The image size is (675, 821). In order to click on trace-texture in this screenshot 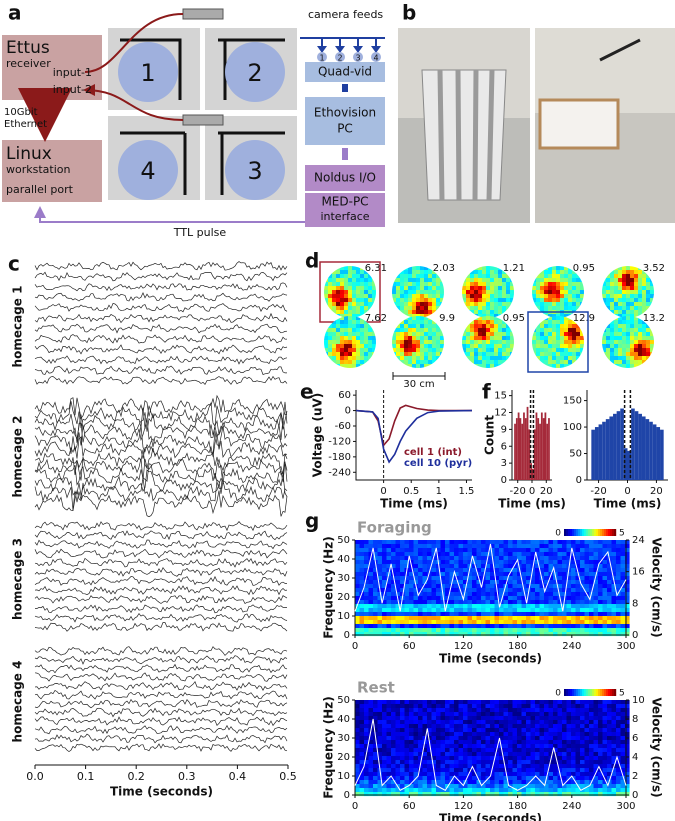, I will do `click(161, 685)`.